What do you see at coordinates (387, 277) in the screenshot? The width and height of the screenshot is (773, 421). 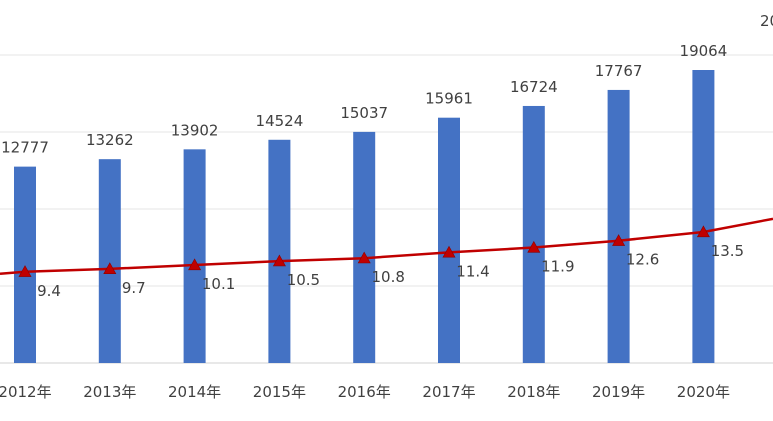 I see `line-value-label: 10.8` at bounding box center [387, 277].